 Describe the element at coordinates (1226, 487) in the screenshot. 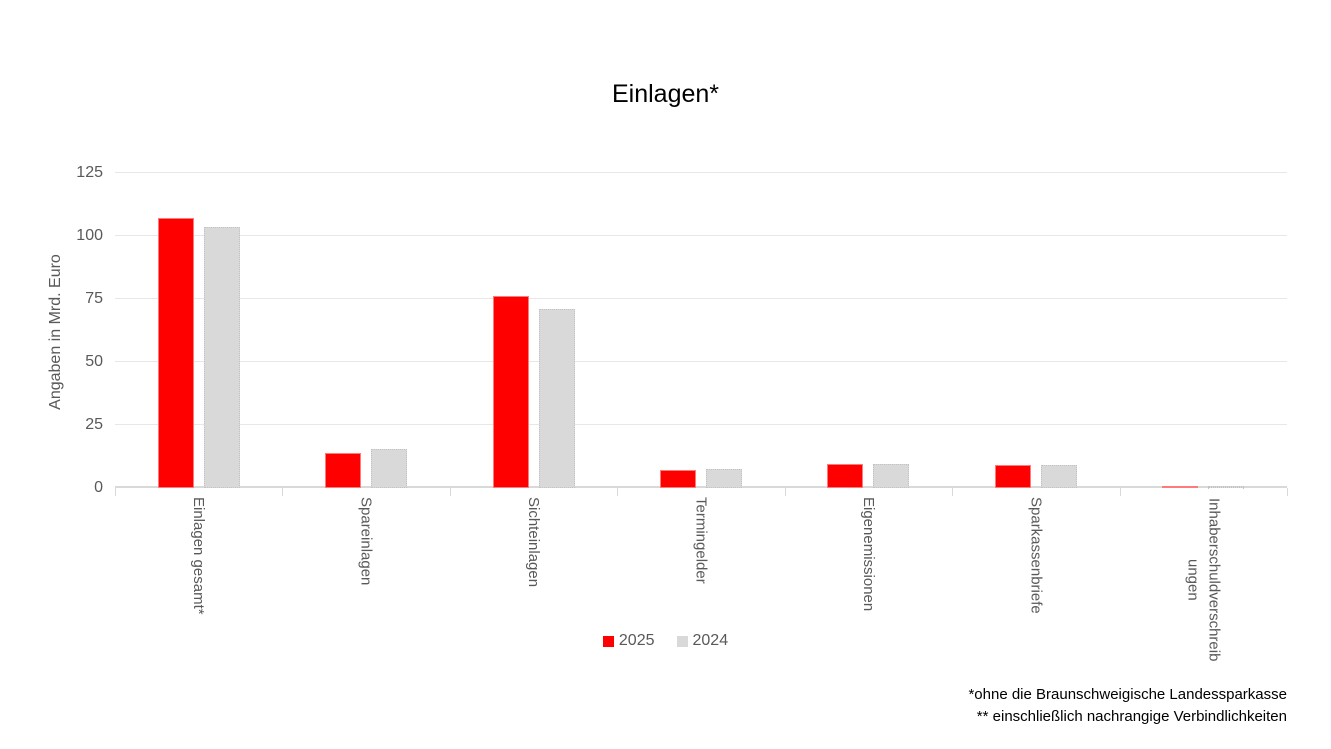

I see `bar-2024-inhaberschuldverschreibungen` at that location.